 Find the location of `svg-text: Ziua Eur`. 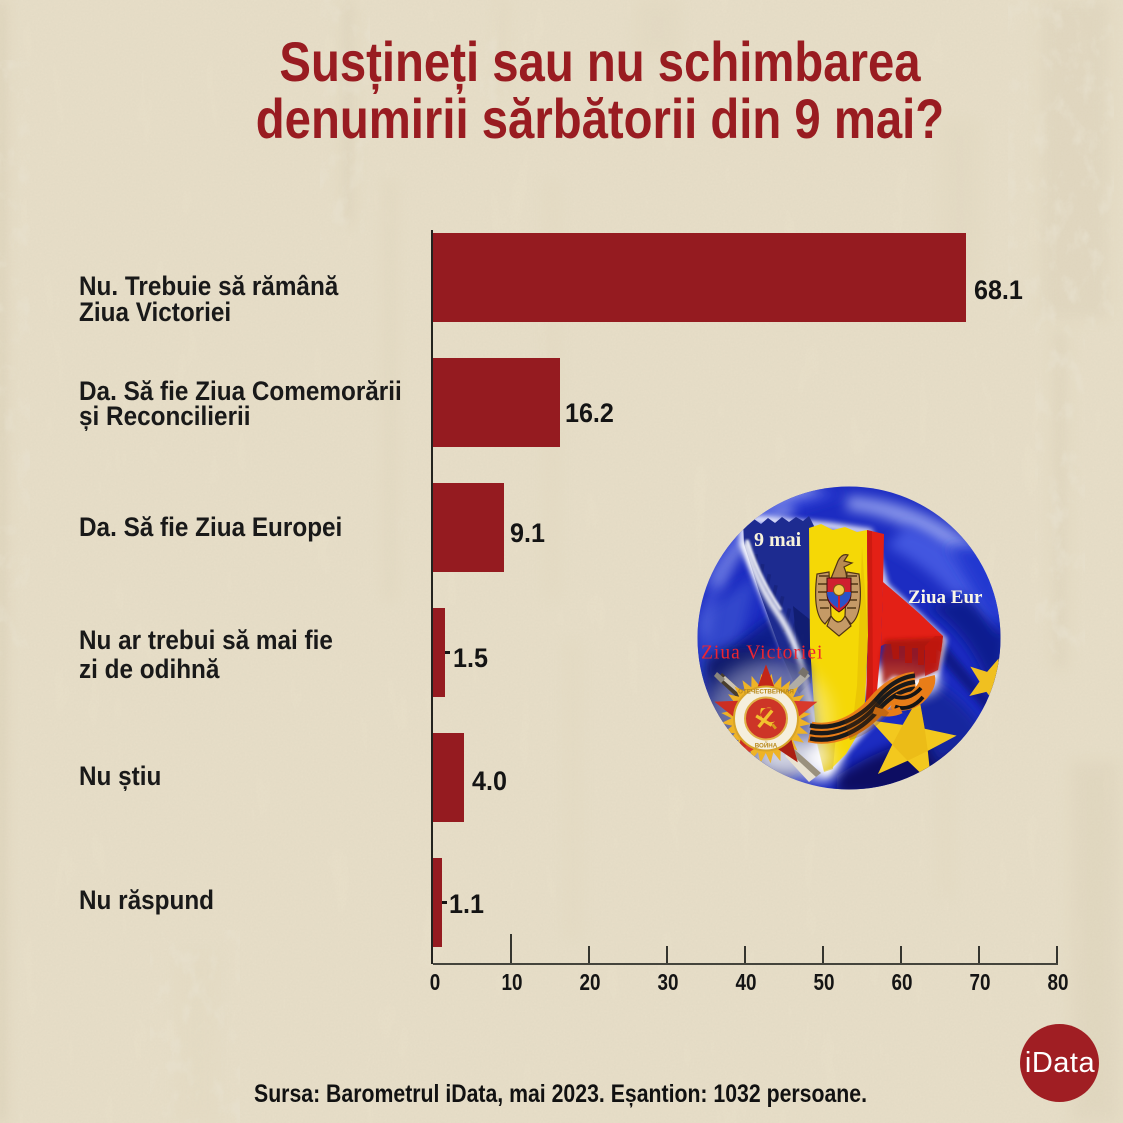

svg-text: Ziua Eur is located at coordinates (945, 597).